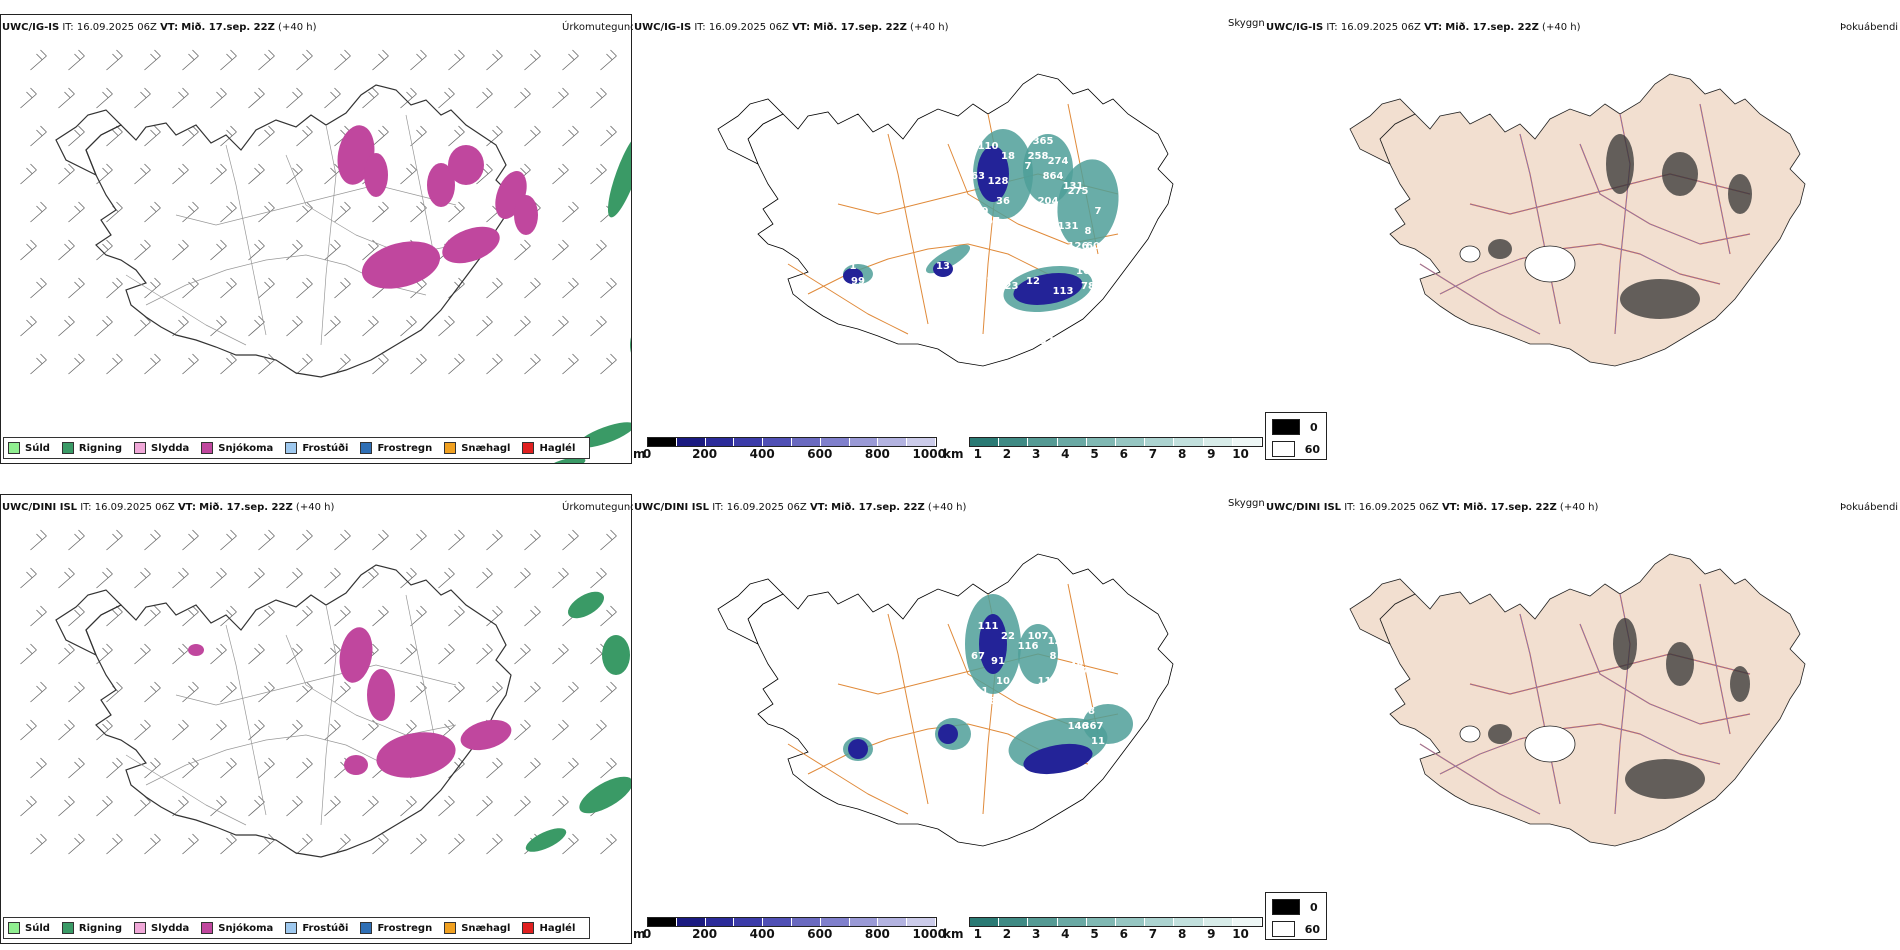 This screenshot has height=950, width=1900. Describe the element at coordinates (1078, 671) in the screenshot. I see `visibility-value-label: 157` at that location.